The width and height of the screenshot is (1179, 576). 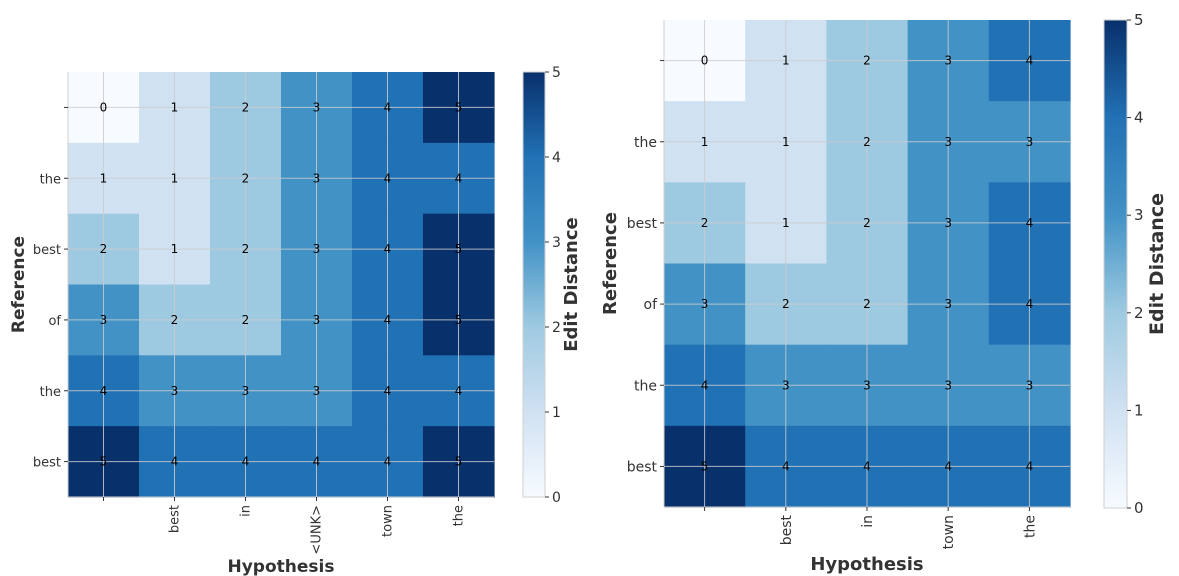 I want to click on x-tick-labels: best in town the, so click(x=871, y=528).